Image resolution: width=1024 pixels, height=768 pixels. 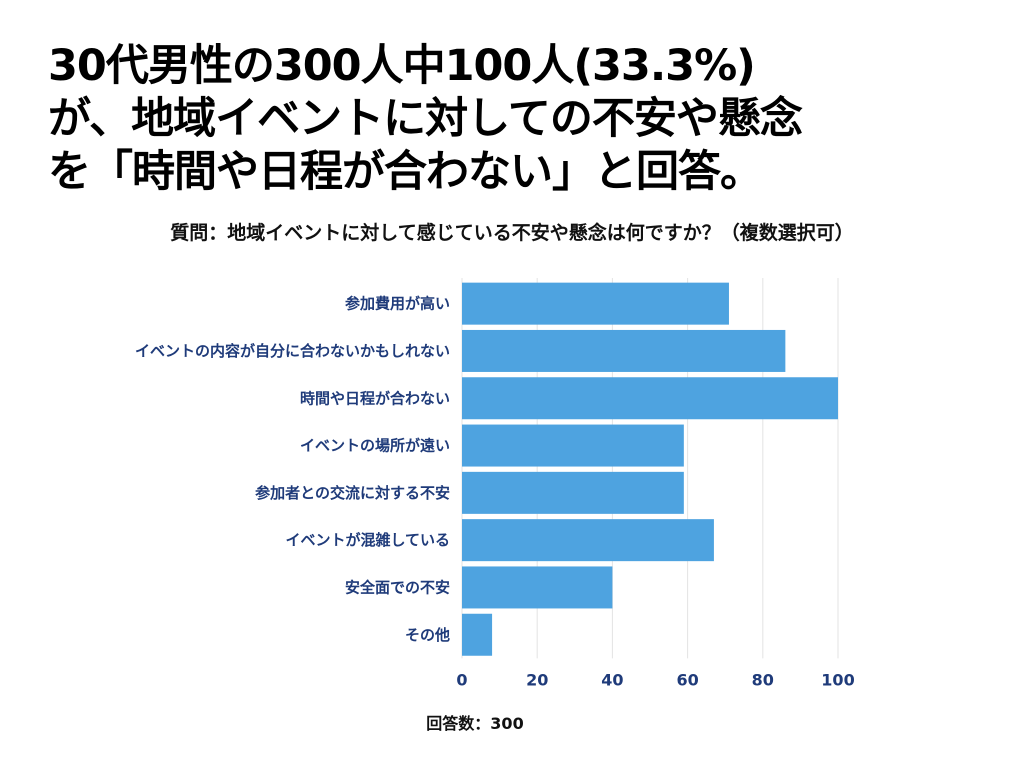 I want to click on category-label: イベントの場所が遠い, so click(x=375, y=446).